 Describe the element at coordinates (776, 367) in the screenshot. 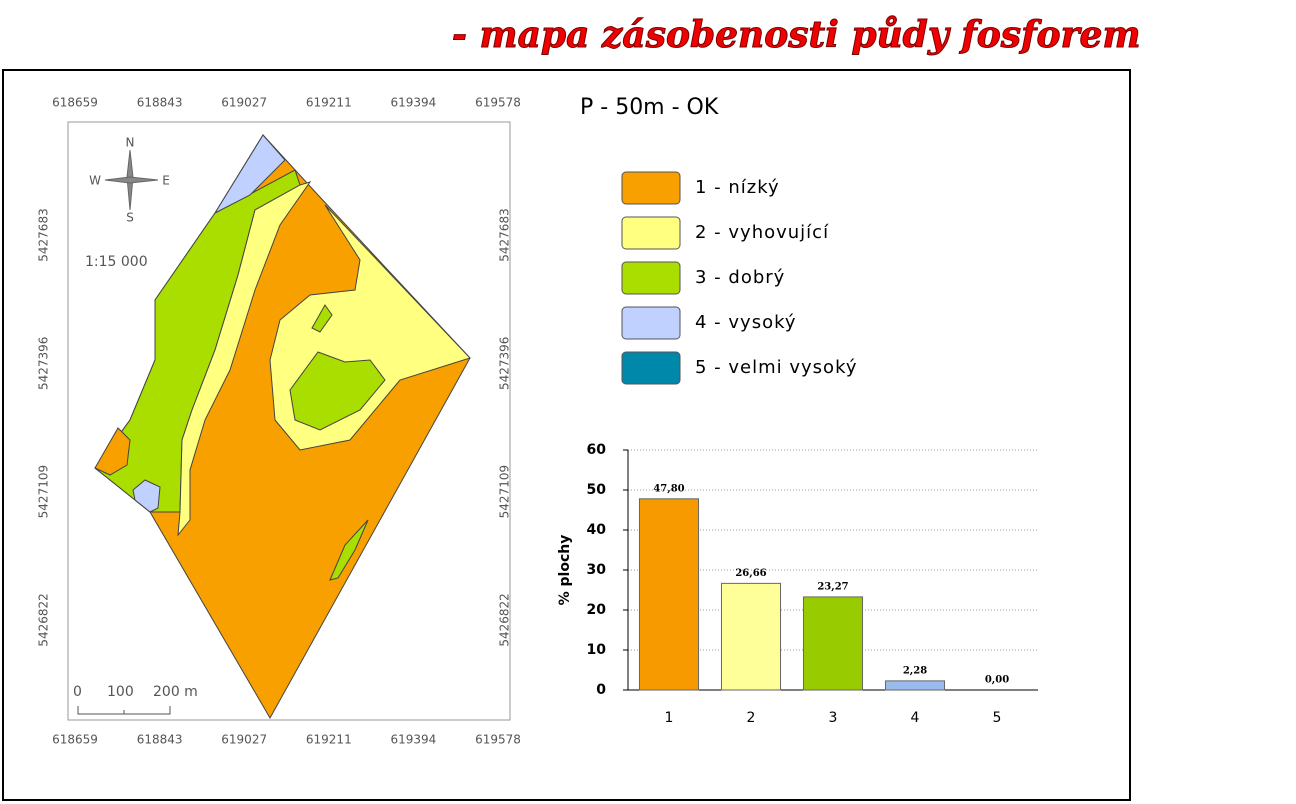

I see `legend-label: 5 - velmi vysoký` at that location.